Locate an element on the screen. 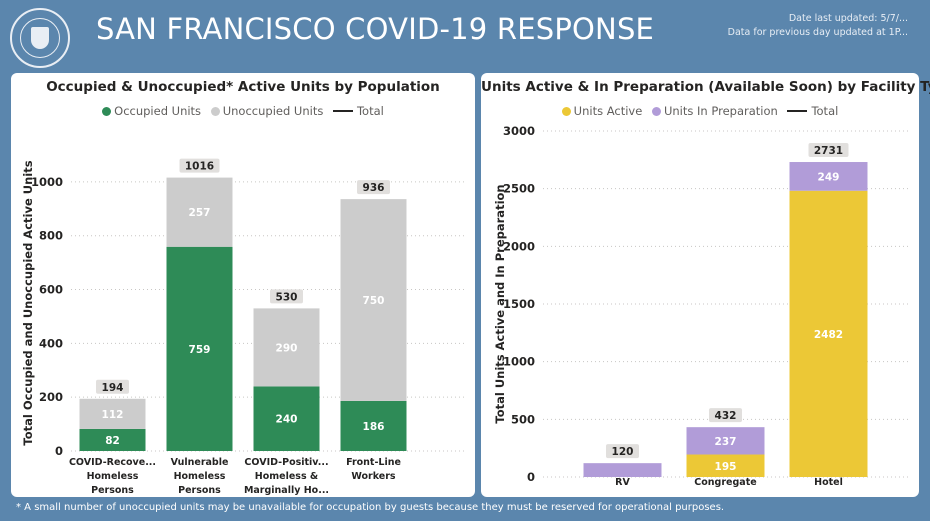 This screenshot has height=521, width=930. bar-data-label: 759 is located at coordinates (200, 350).